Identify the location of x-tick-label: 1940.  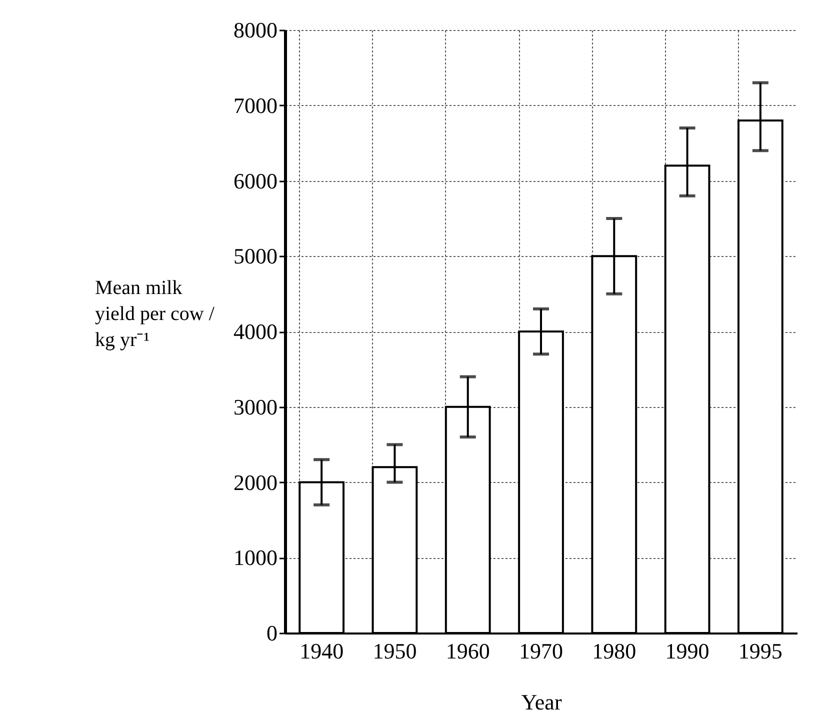
(322, 651).